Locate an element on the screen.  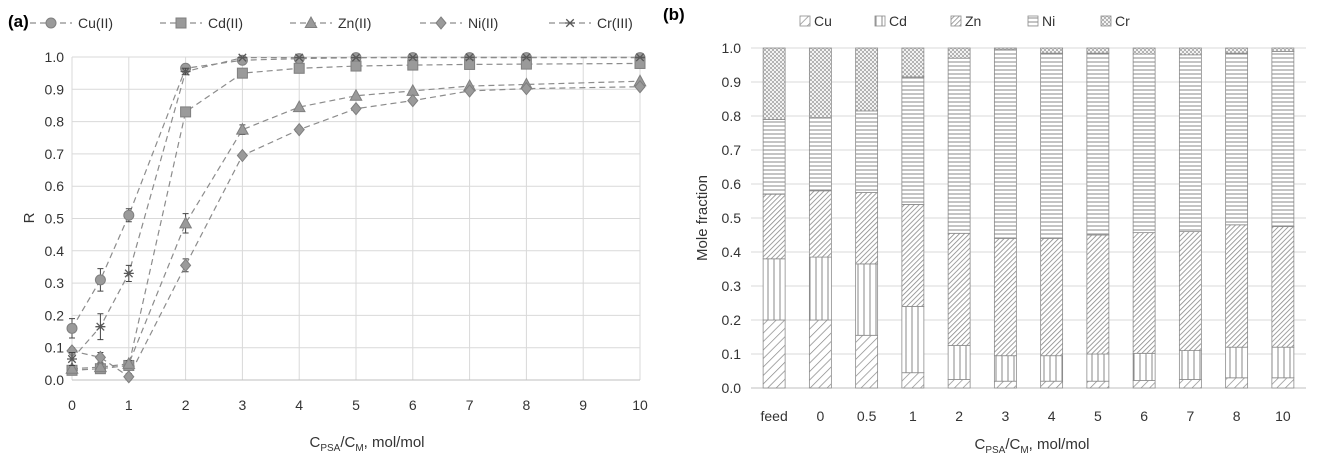
x-axis-label-b: CPSA/CM, mol/mol is located at coordinates (1031, 446).